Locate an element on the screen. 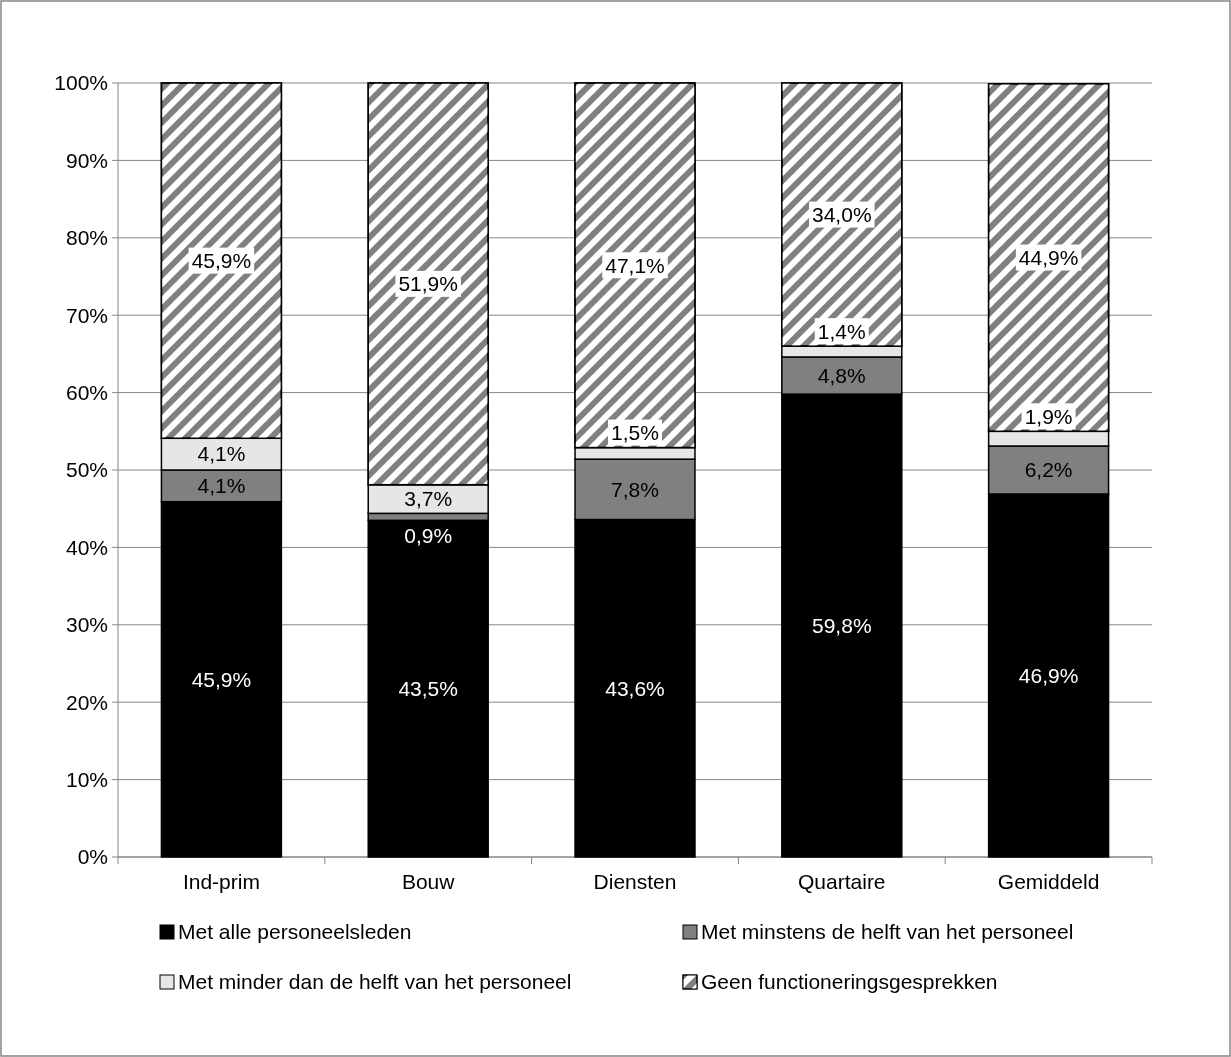  y-tick-label: 60% is located at coordinates (86, 392).